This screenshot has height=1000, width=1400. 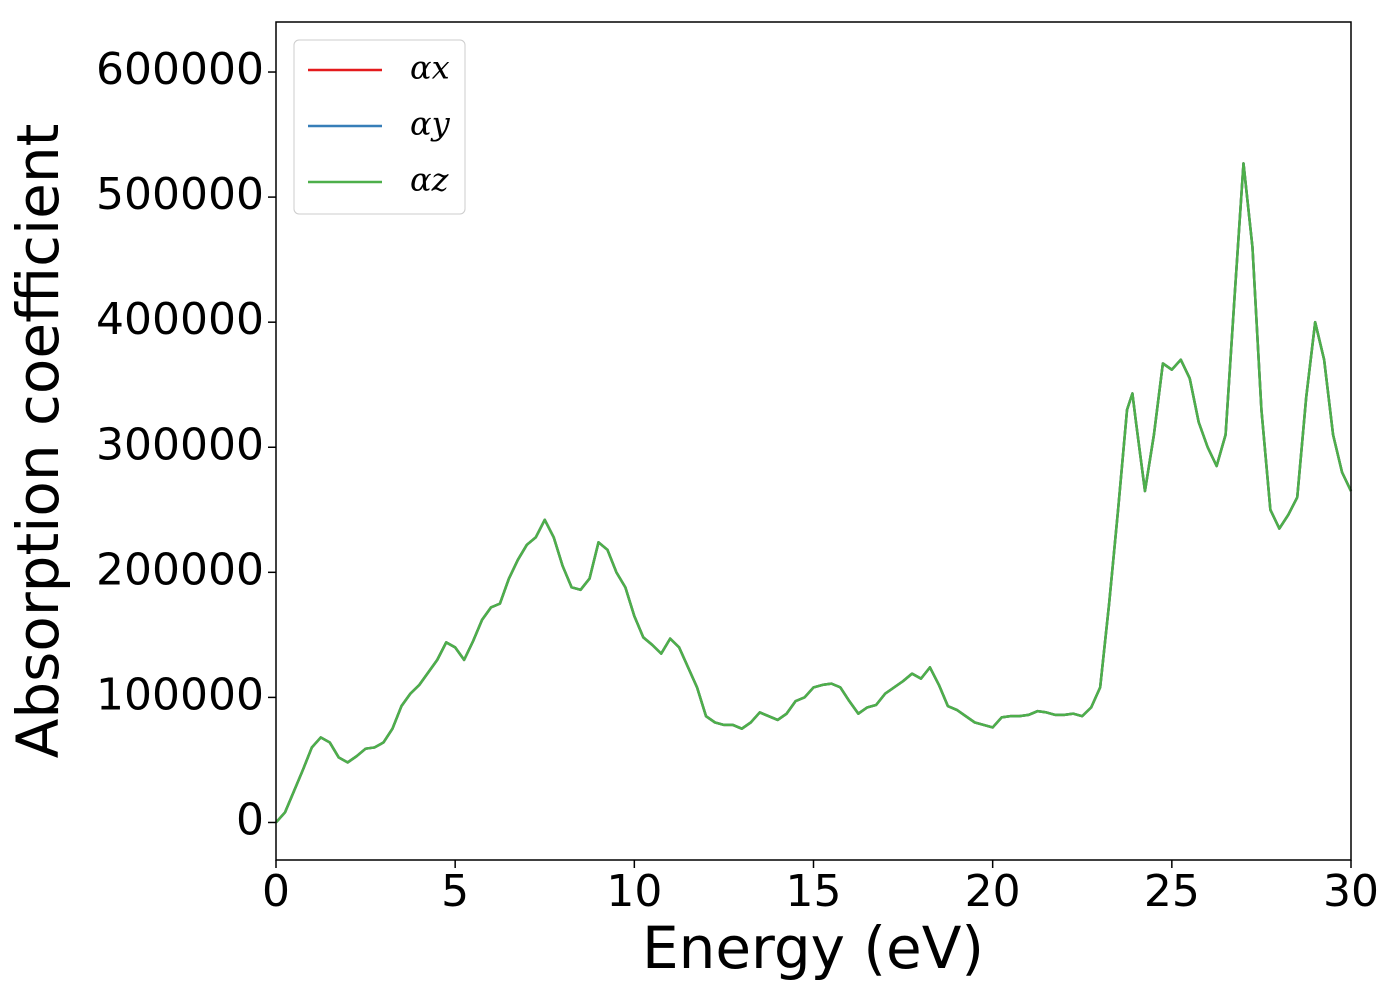 I want to click on x-tick-label: 0, so click(x=276, y=891).